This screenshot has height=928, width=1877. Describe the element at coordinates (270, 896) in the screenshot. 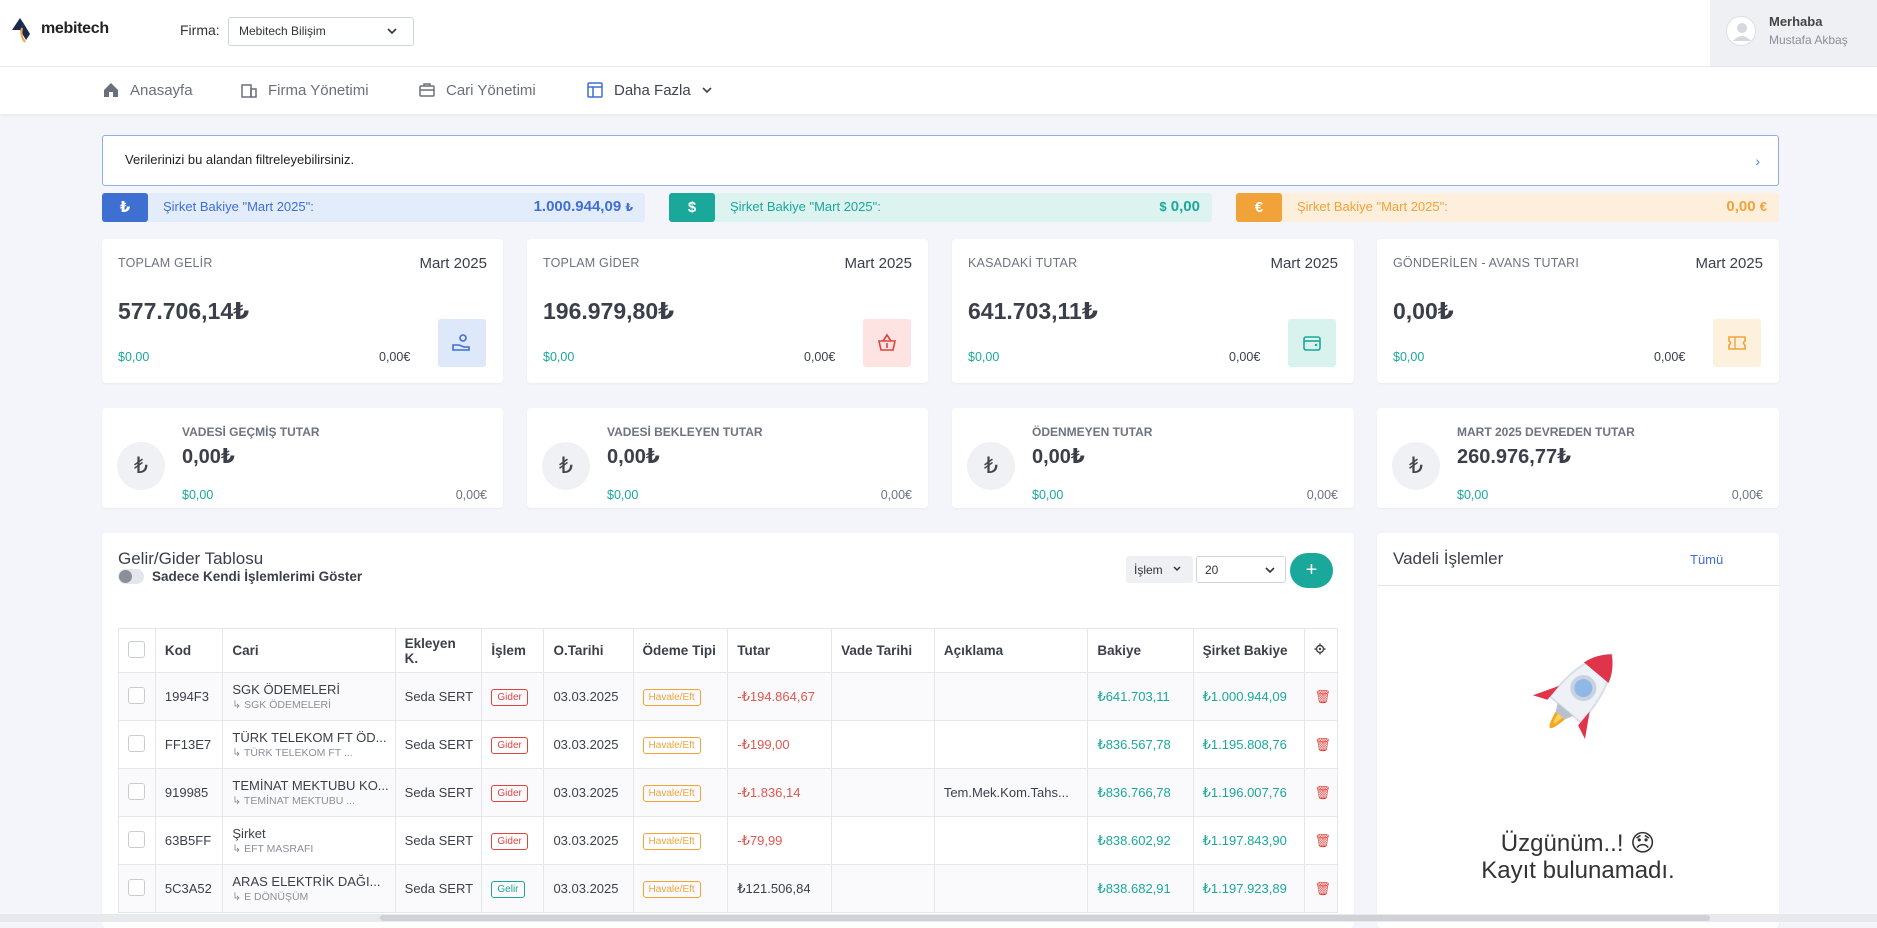

I see `cari-sub: ↳ E DÖNÜŞÜM` at that location.